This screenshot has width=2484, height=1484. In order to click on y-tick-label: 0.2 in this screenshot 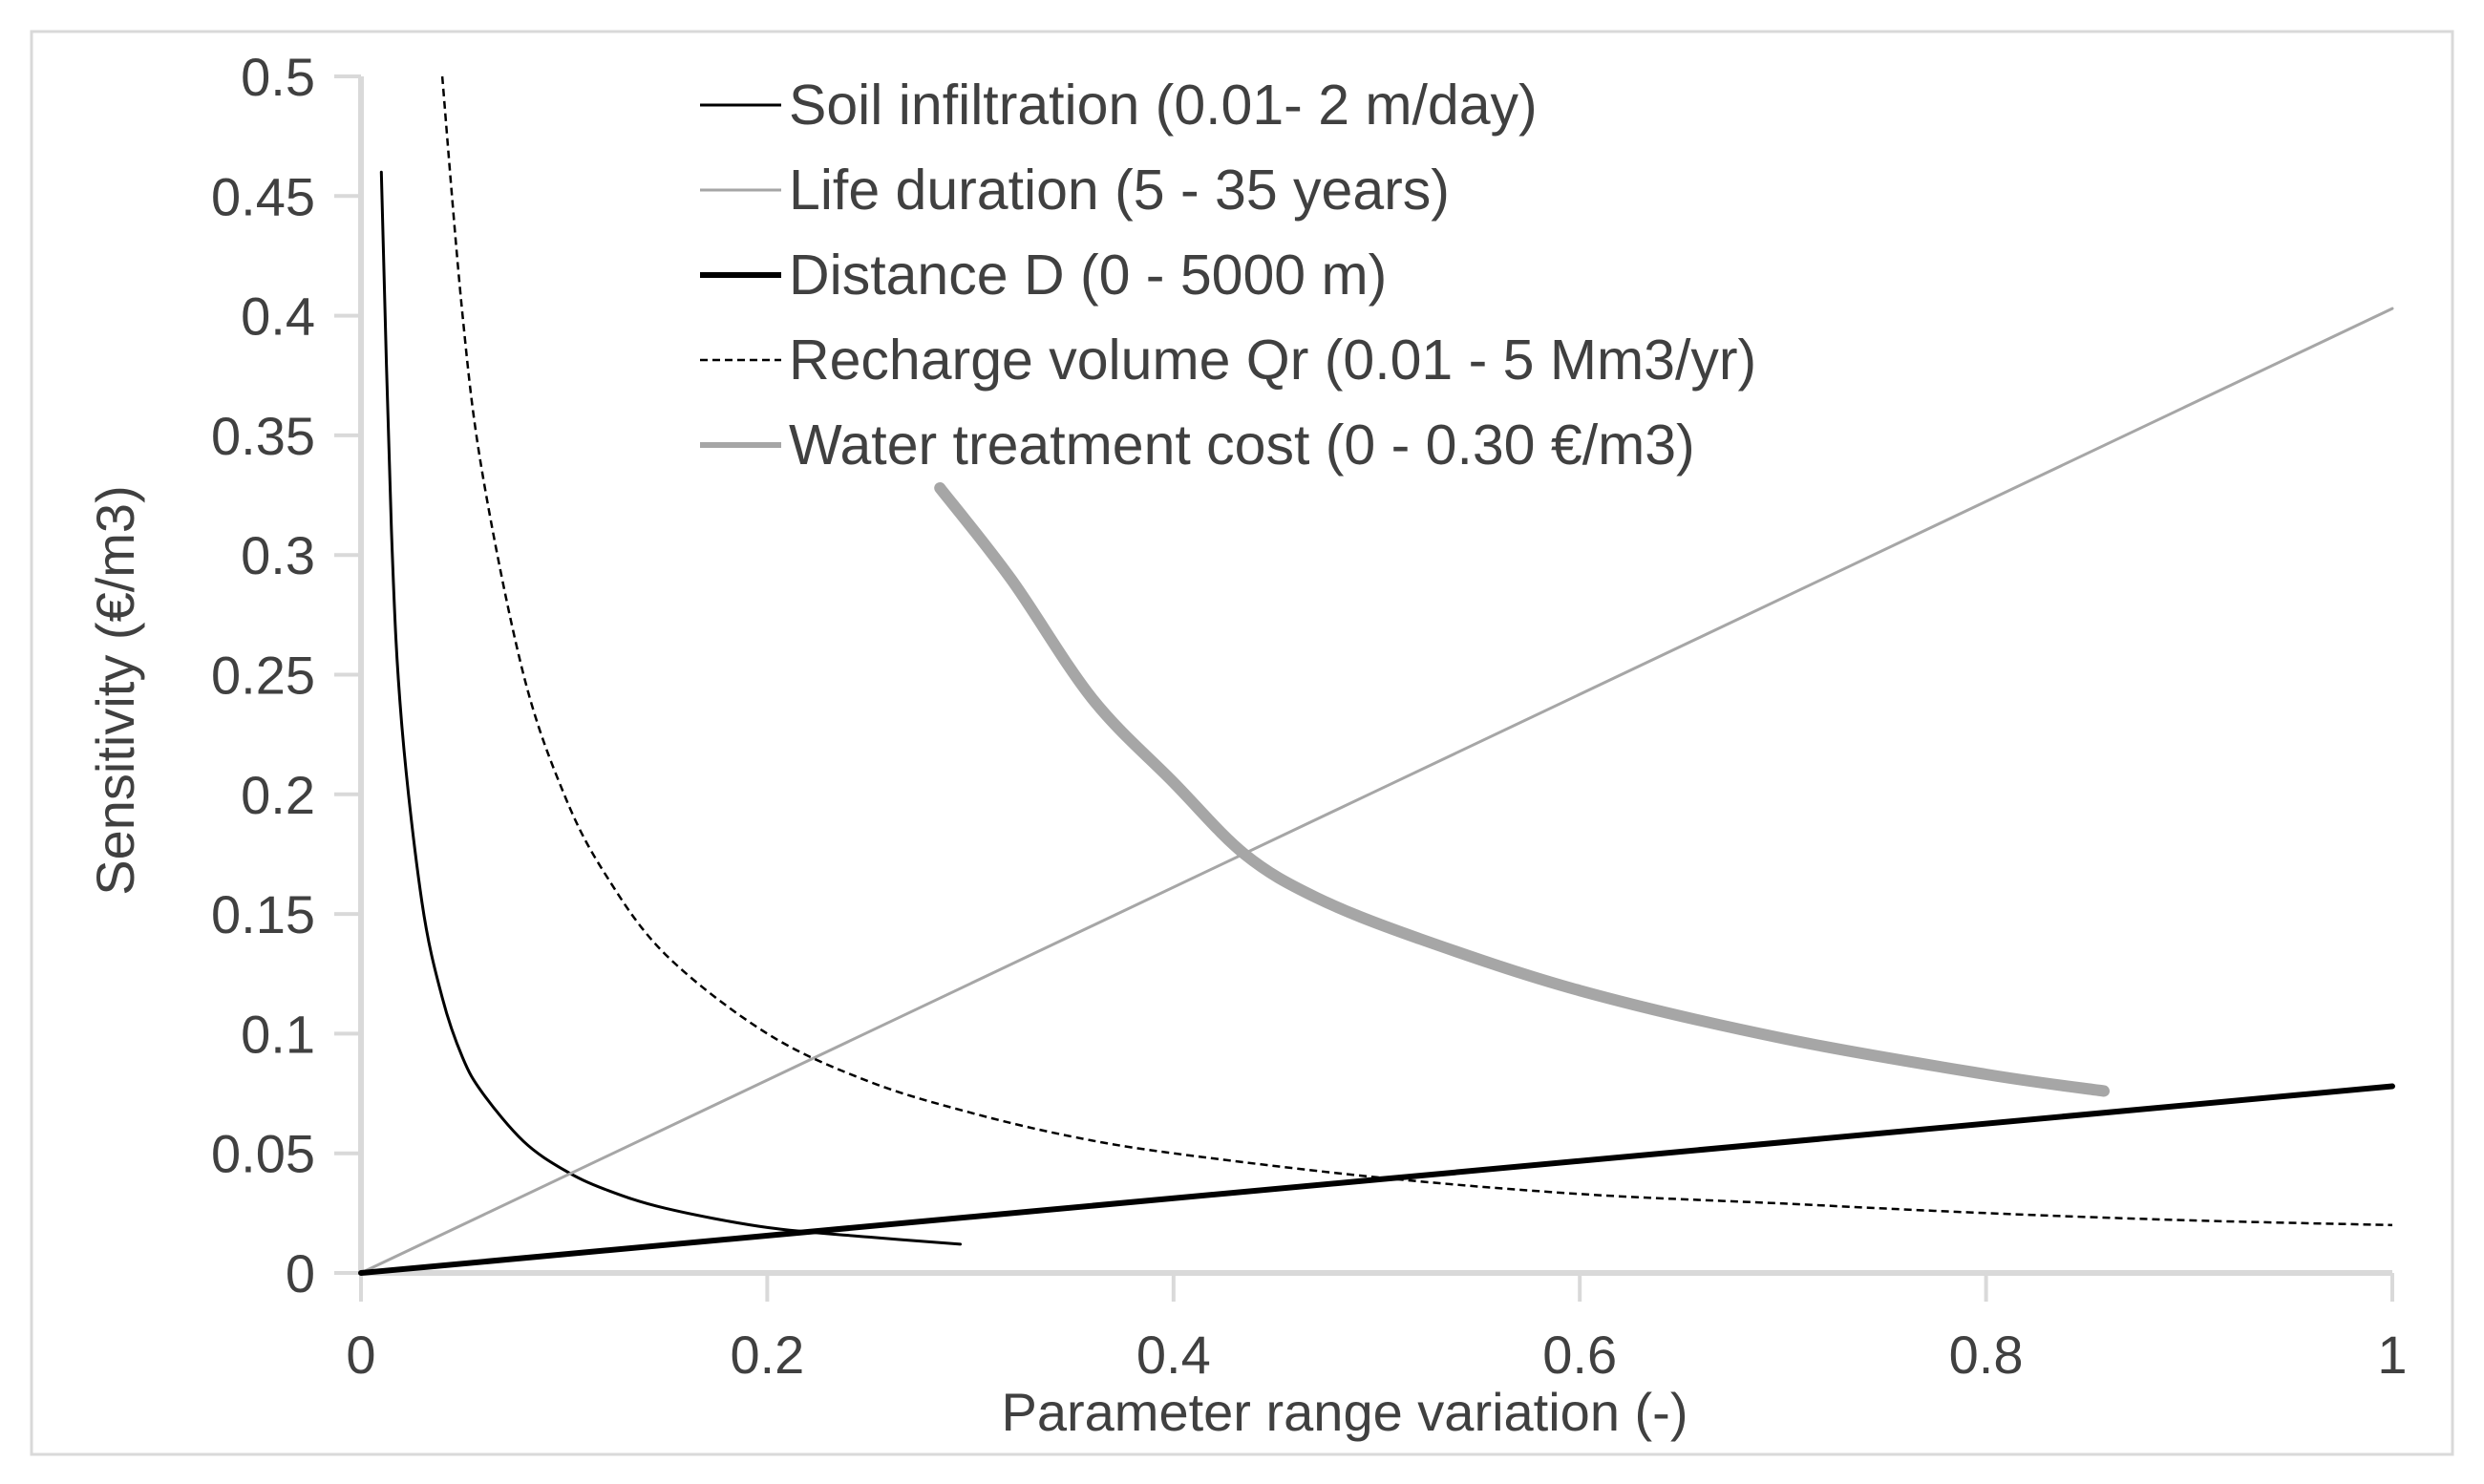, I will do `click(278, 795)`.